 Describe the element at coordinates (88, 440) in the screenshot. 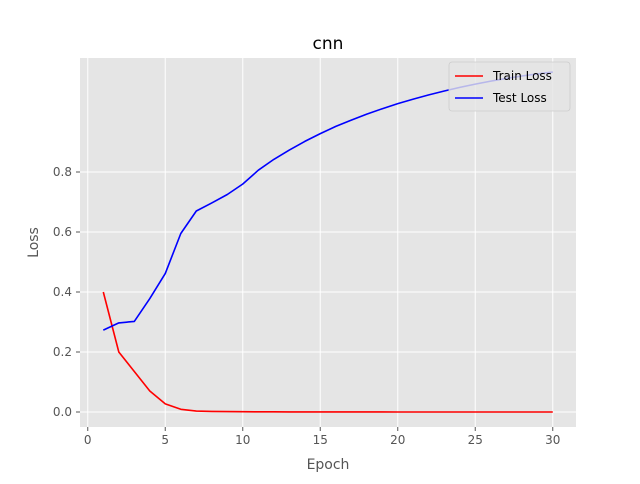

I see `x-tick-label: 0` at that location.